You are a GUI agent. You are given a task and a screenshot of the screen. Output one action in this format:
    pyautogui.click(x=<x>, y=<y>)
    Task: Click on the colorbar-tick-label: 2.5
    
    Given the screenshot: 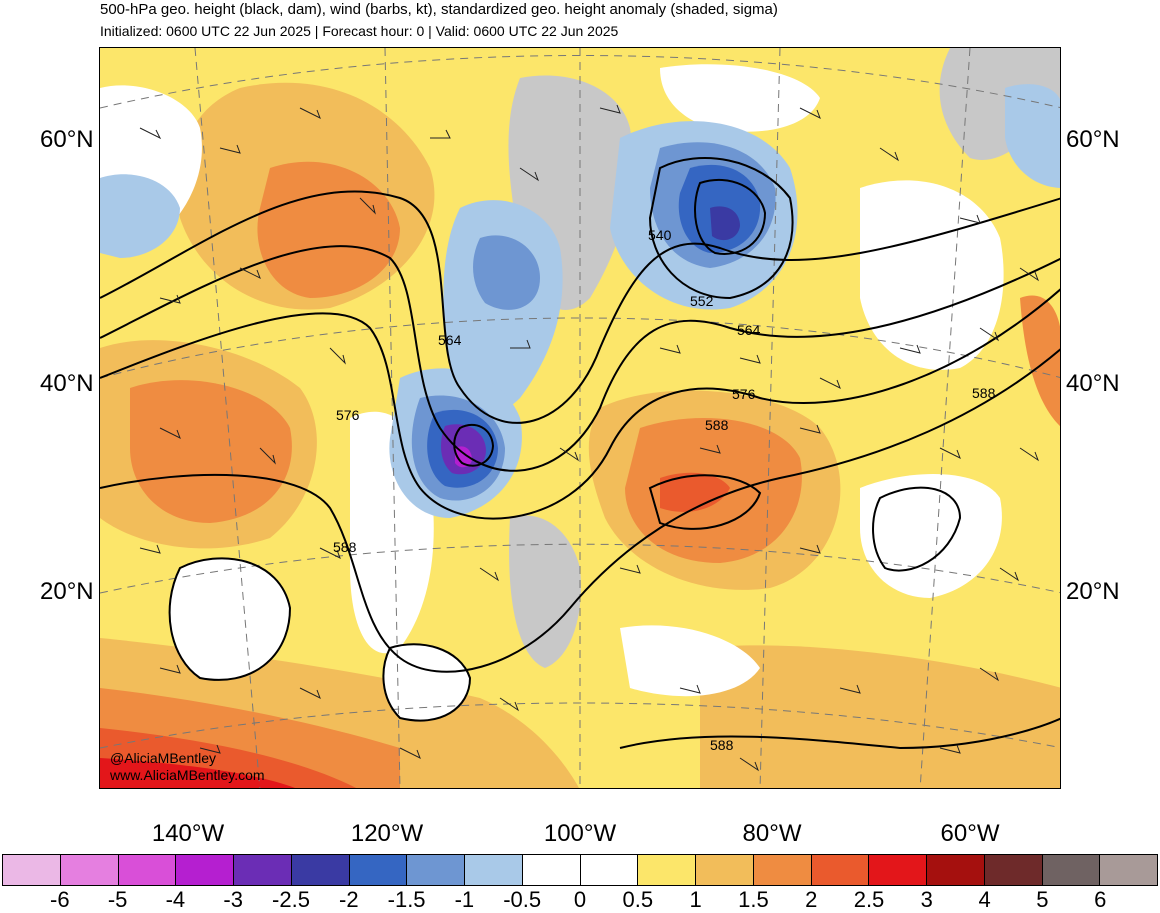 What is the action you would take?
    pyautogui.click(x=869, y=899)
    